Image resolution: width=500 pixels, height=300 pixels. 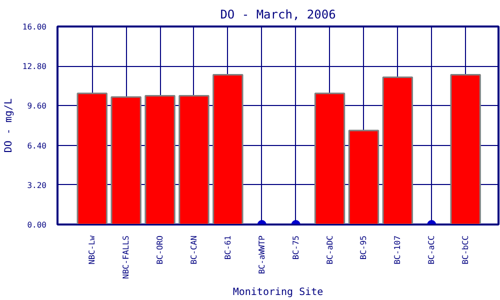 What do you see at coordinates (278, 15) in the screenshot?
I see `chart-title: DO - March, 2006` at bounding box center [278, 15].